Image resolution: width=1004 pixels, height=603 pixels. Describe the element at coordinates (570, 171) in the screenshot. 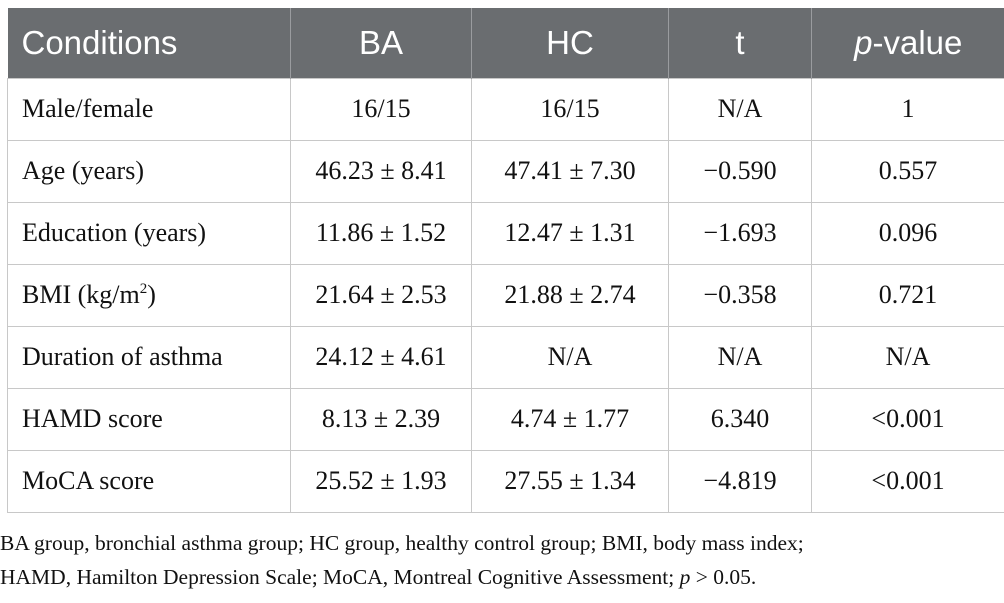

I see `cell-hc: 47.41 ± 7.30` at that location.